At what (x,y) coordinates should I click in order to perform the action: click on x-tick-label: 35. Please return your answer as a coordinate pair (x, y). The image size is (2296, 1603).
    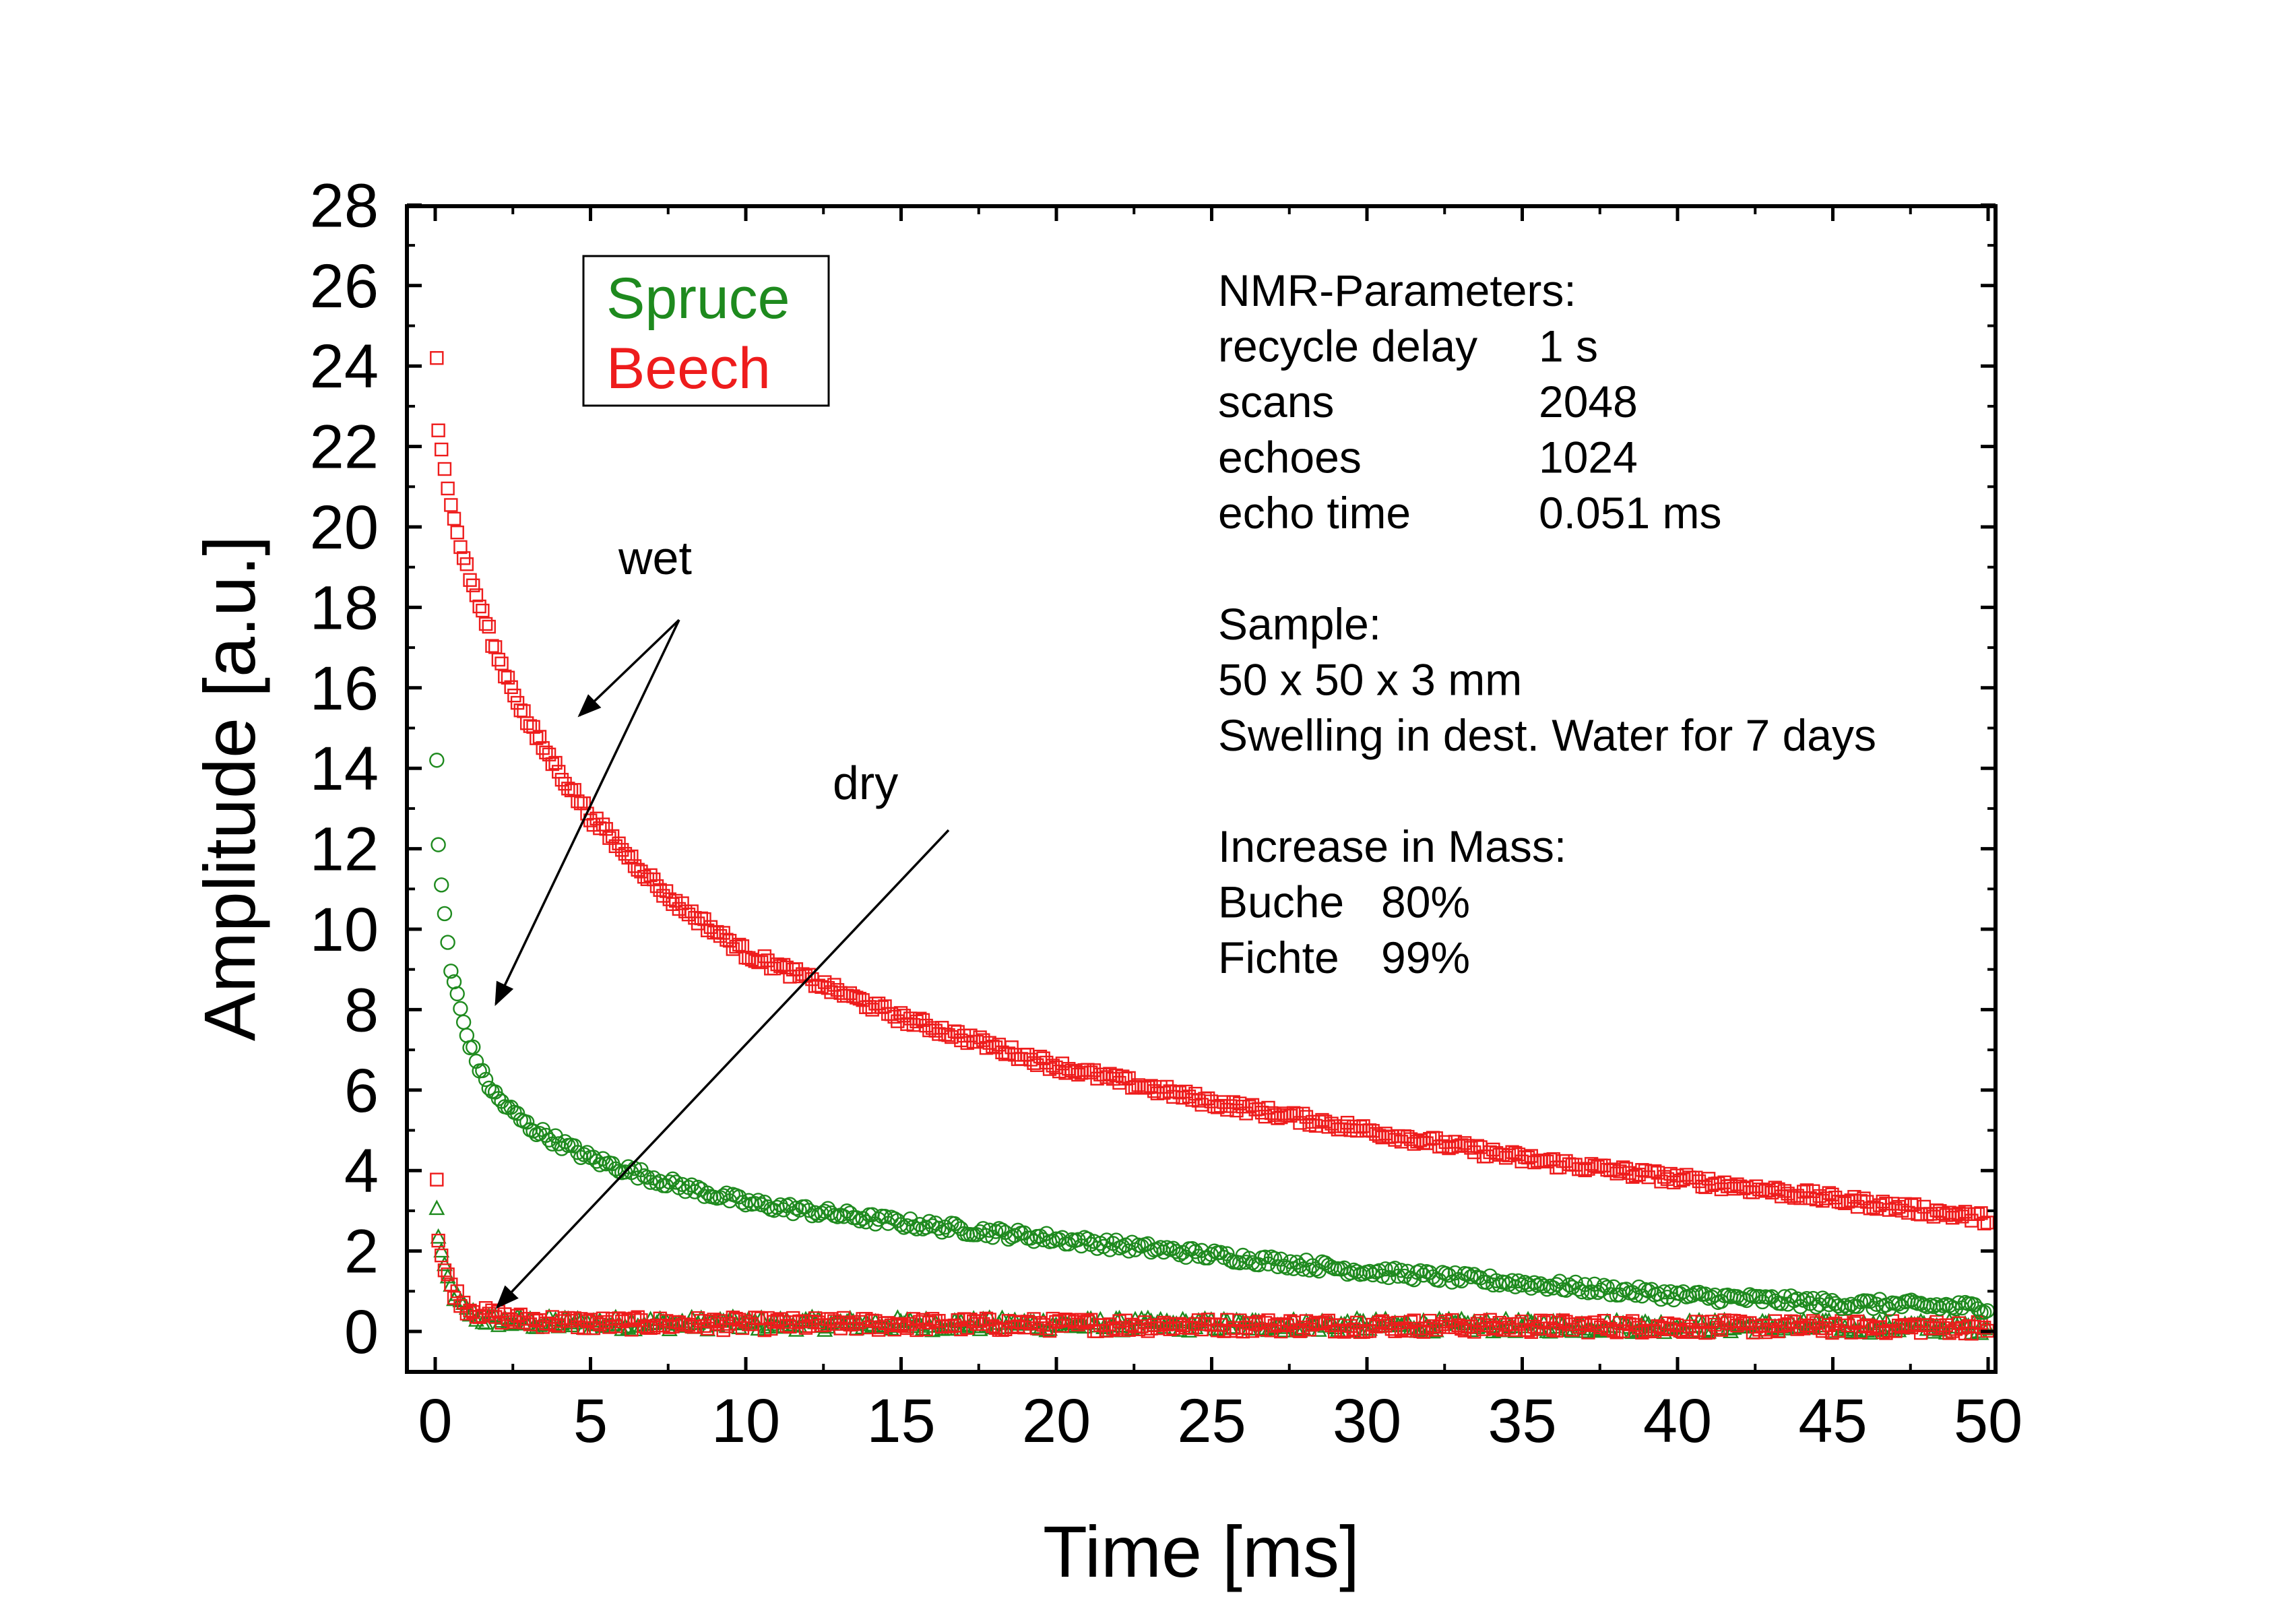
    Looking at the image, I should click on (1522, 1421).